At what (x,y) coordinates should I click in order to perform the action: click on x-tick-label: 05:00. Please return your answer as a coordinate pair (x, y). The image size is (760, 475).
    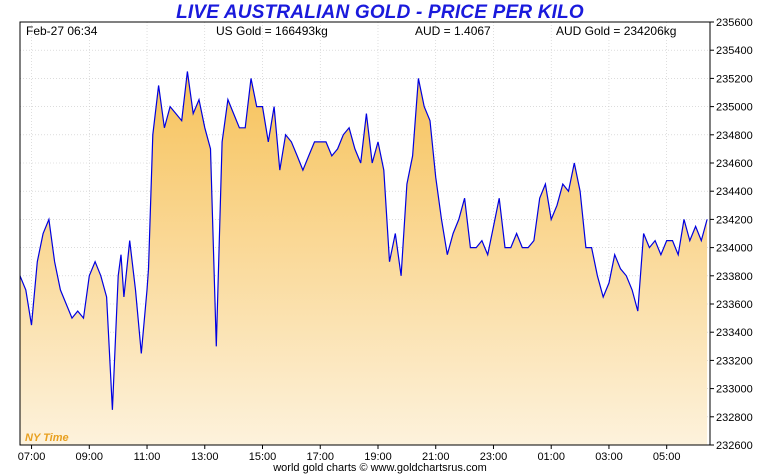
    Looking at the image, I should click on (667, 457).